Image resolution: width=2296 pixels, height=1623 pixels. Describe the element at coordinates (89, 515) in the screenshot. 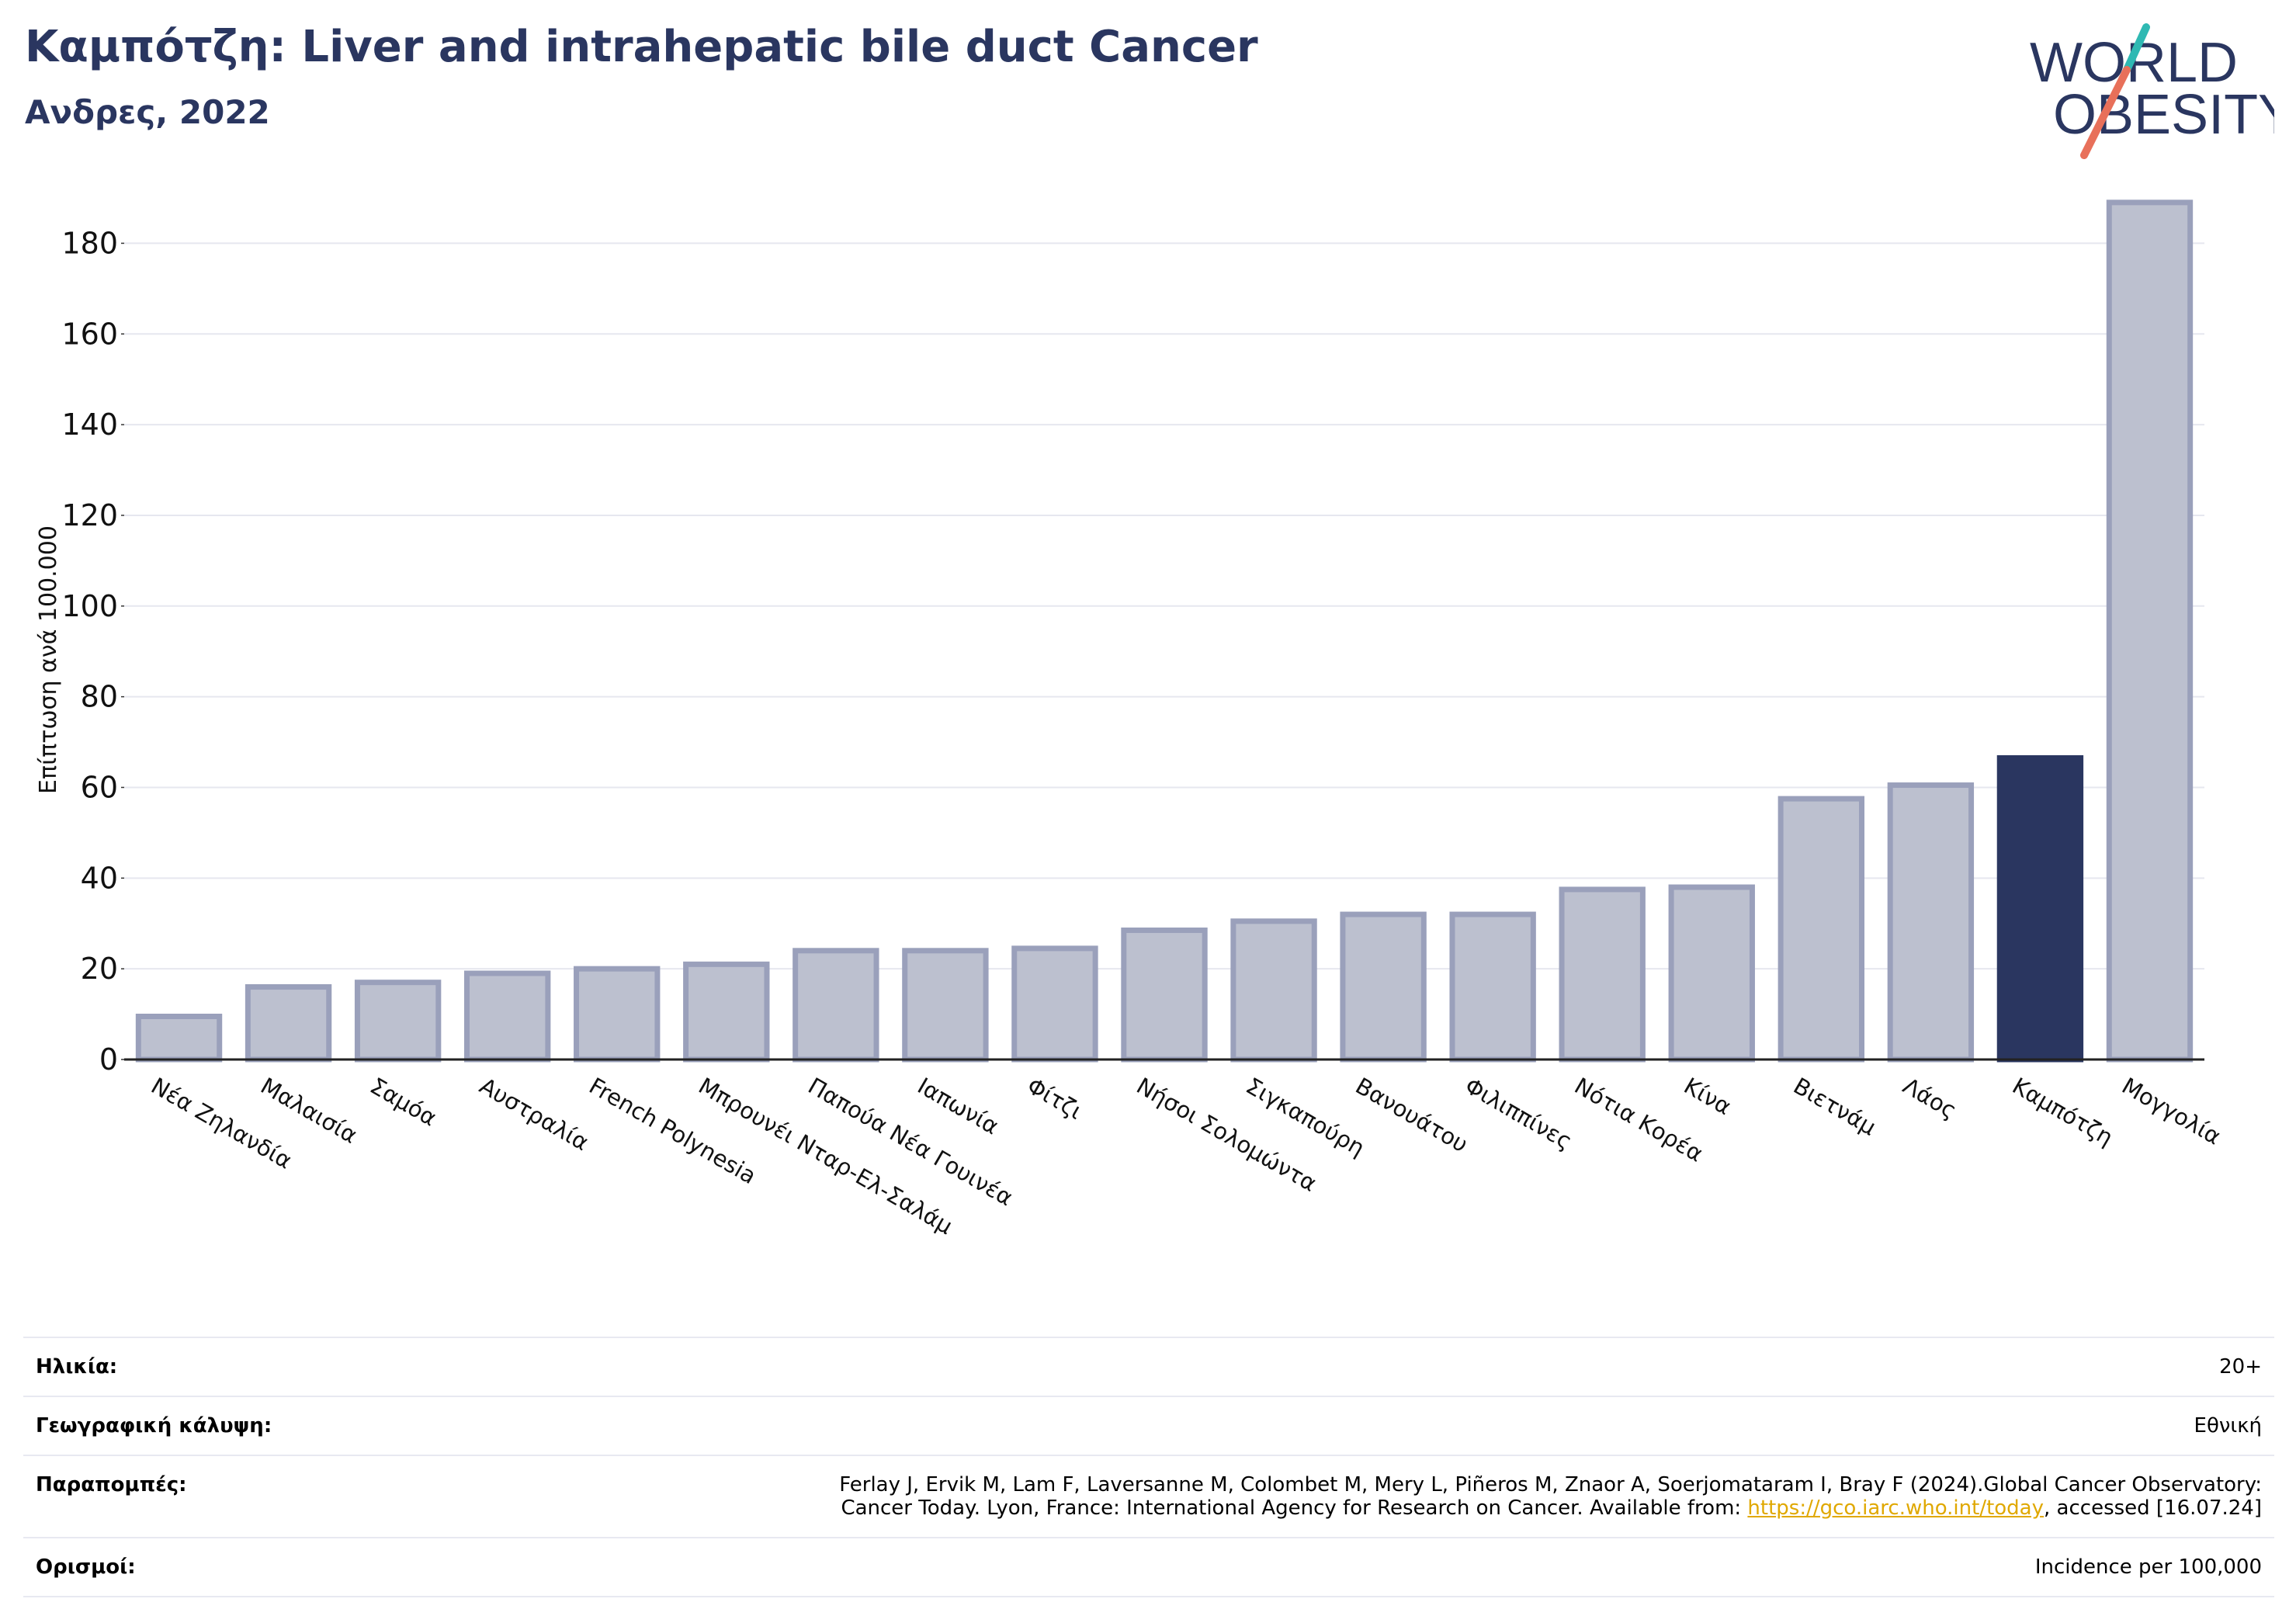

I see `y-tick-label: 120` at that location.